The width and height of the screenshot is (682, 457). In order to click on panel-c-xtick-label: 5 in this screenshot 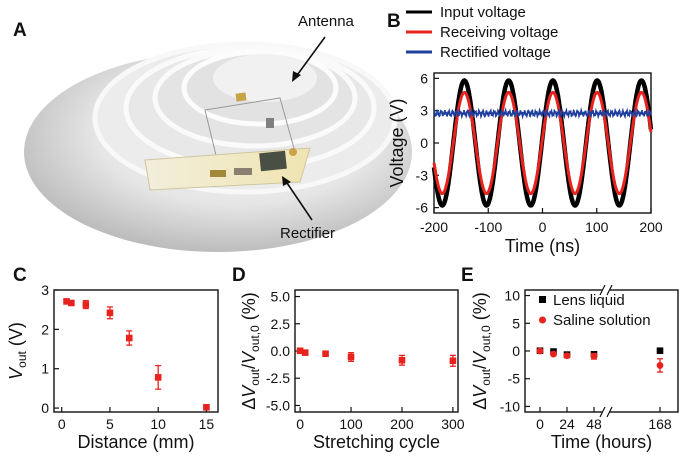, I will do `click(110, 424)`.